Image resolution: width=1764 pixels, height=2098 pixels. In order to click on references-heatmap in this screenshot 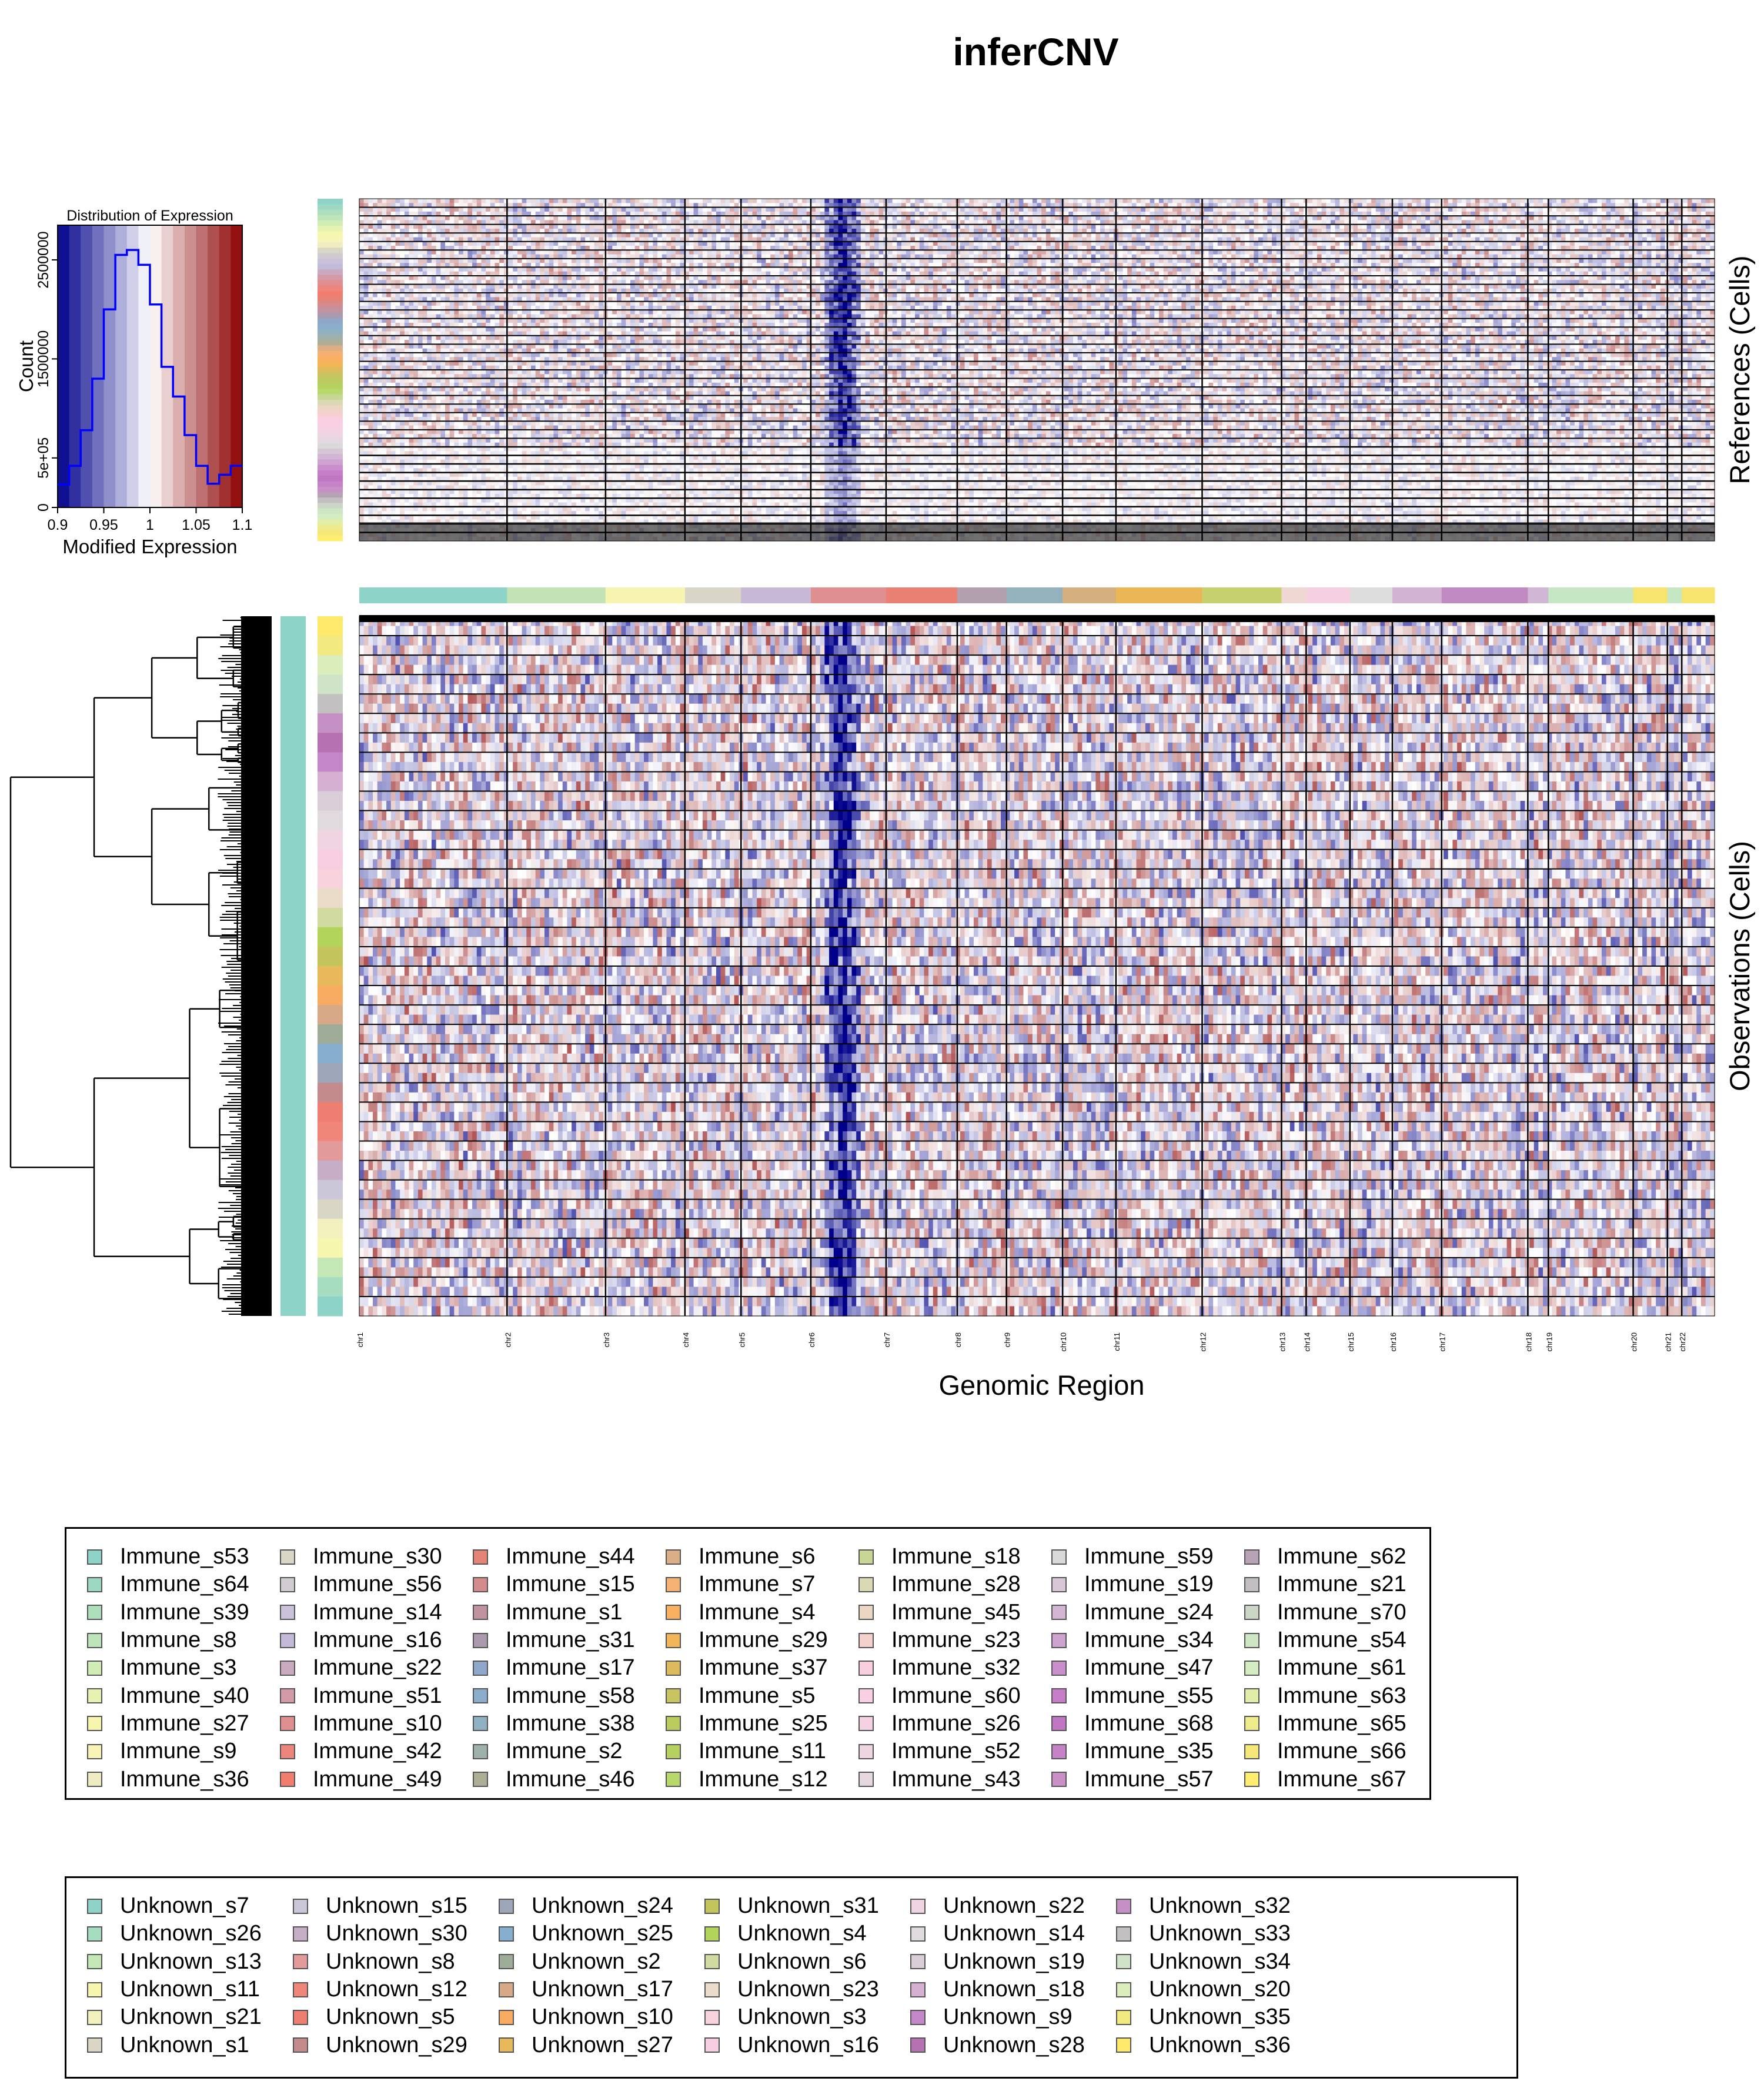, I will do `click(1037, 370)`.